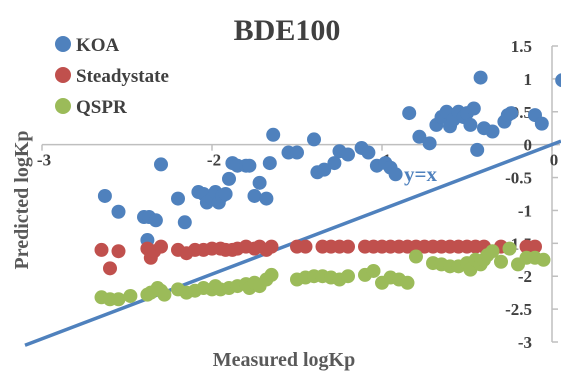  What do you see at coordinates (98, 45) in the screenshot?
I see `legend-label-koa: KOA` at bounding box center [98, 45].